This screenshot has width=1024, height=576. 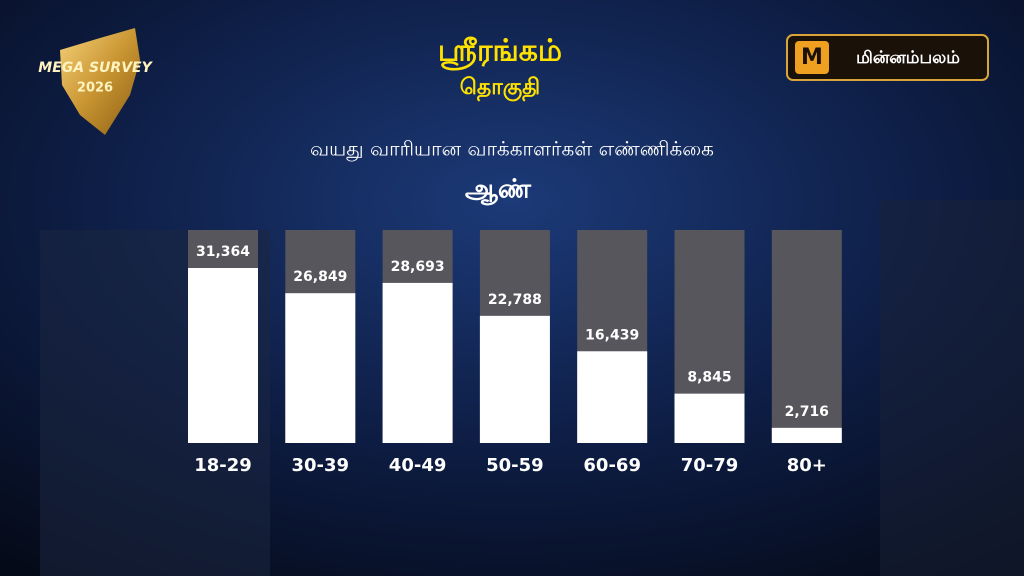 What do you see at coordinates (320, 277) in the screenshot?
I see `value-label: 26,849` at bounding box center [320, 277].